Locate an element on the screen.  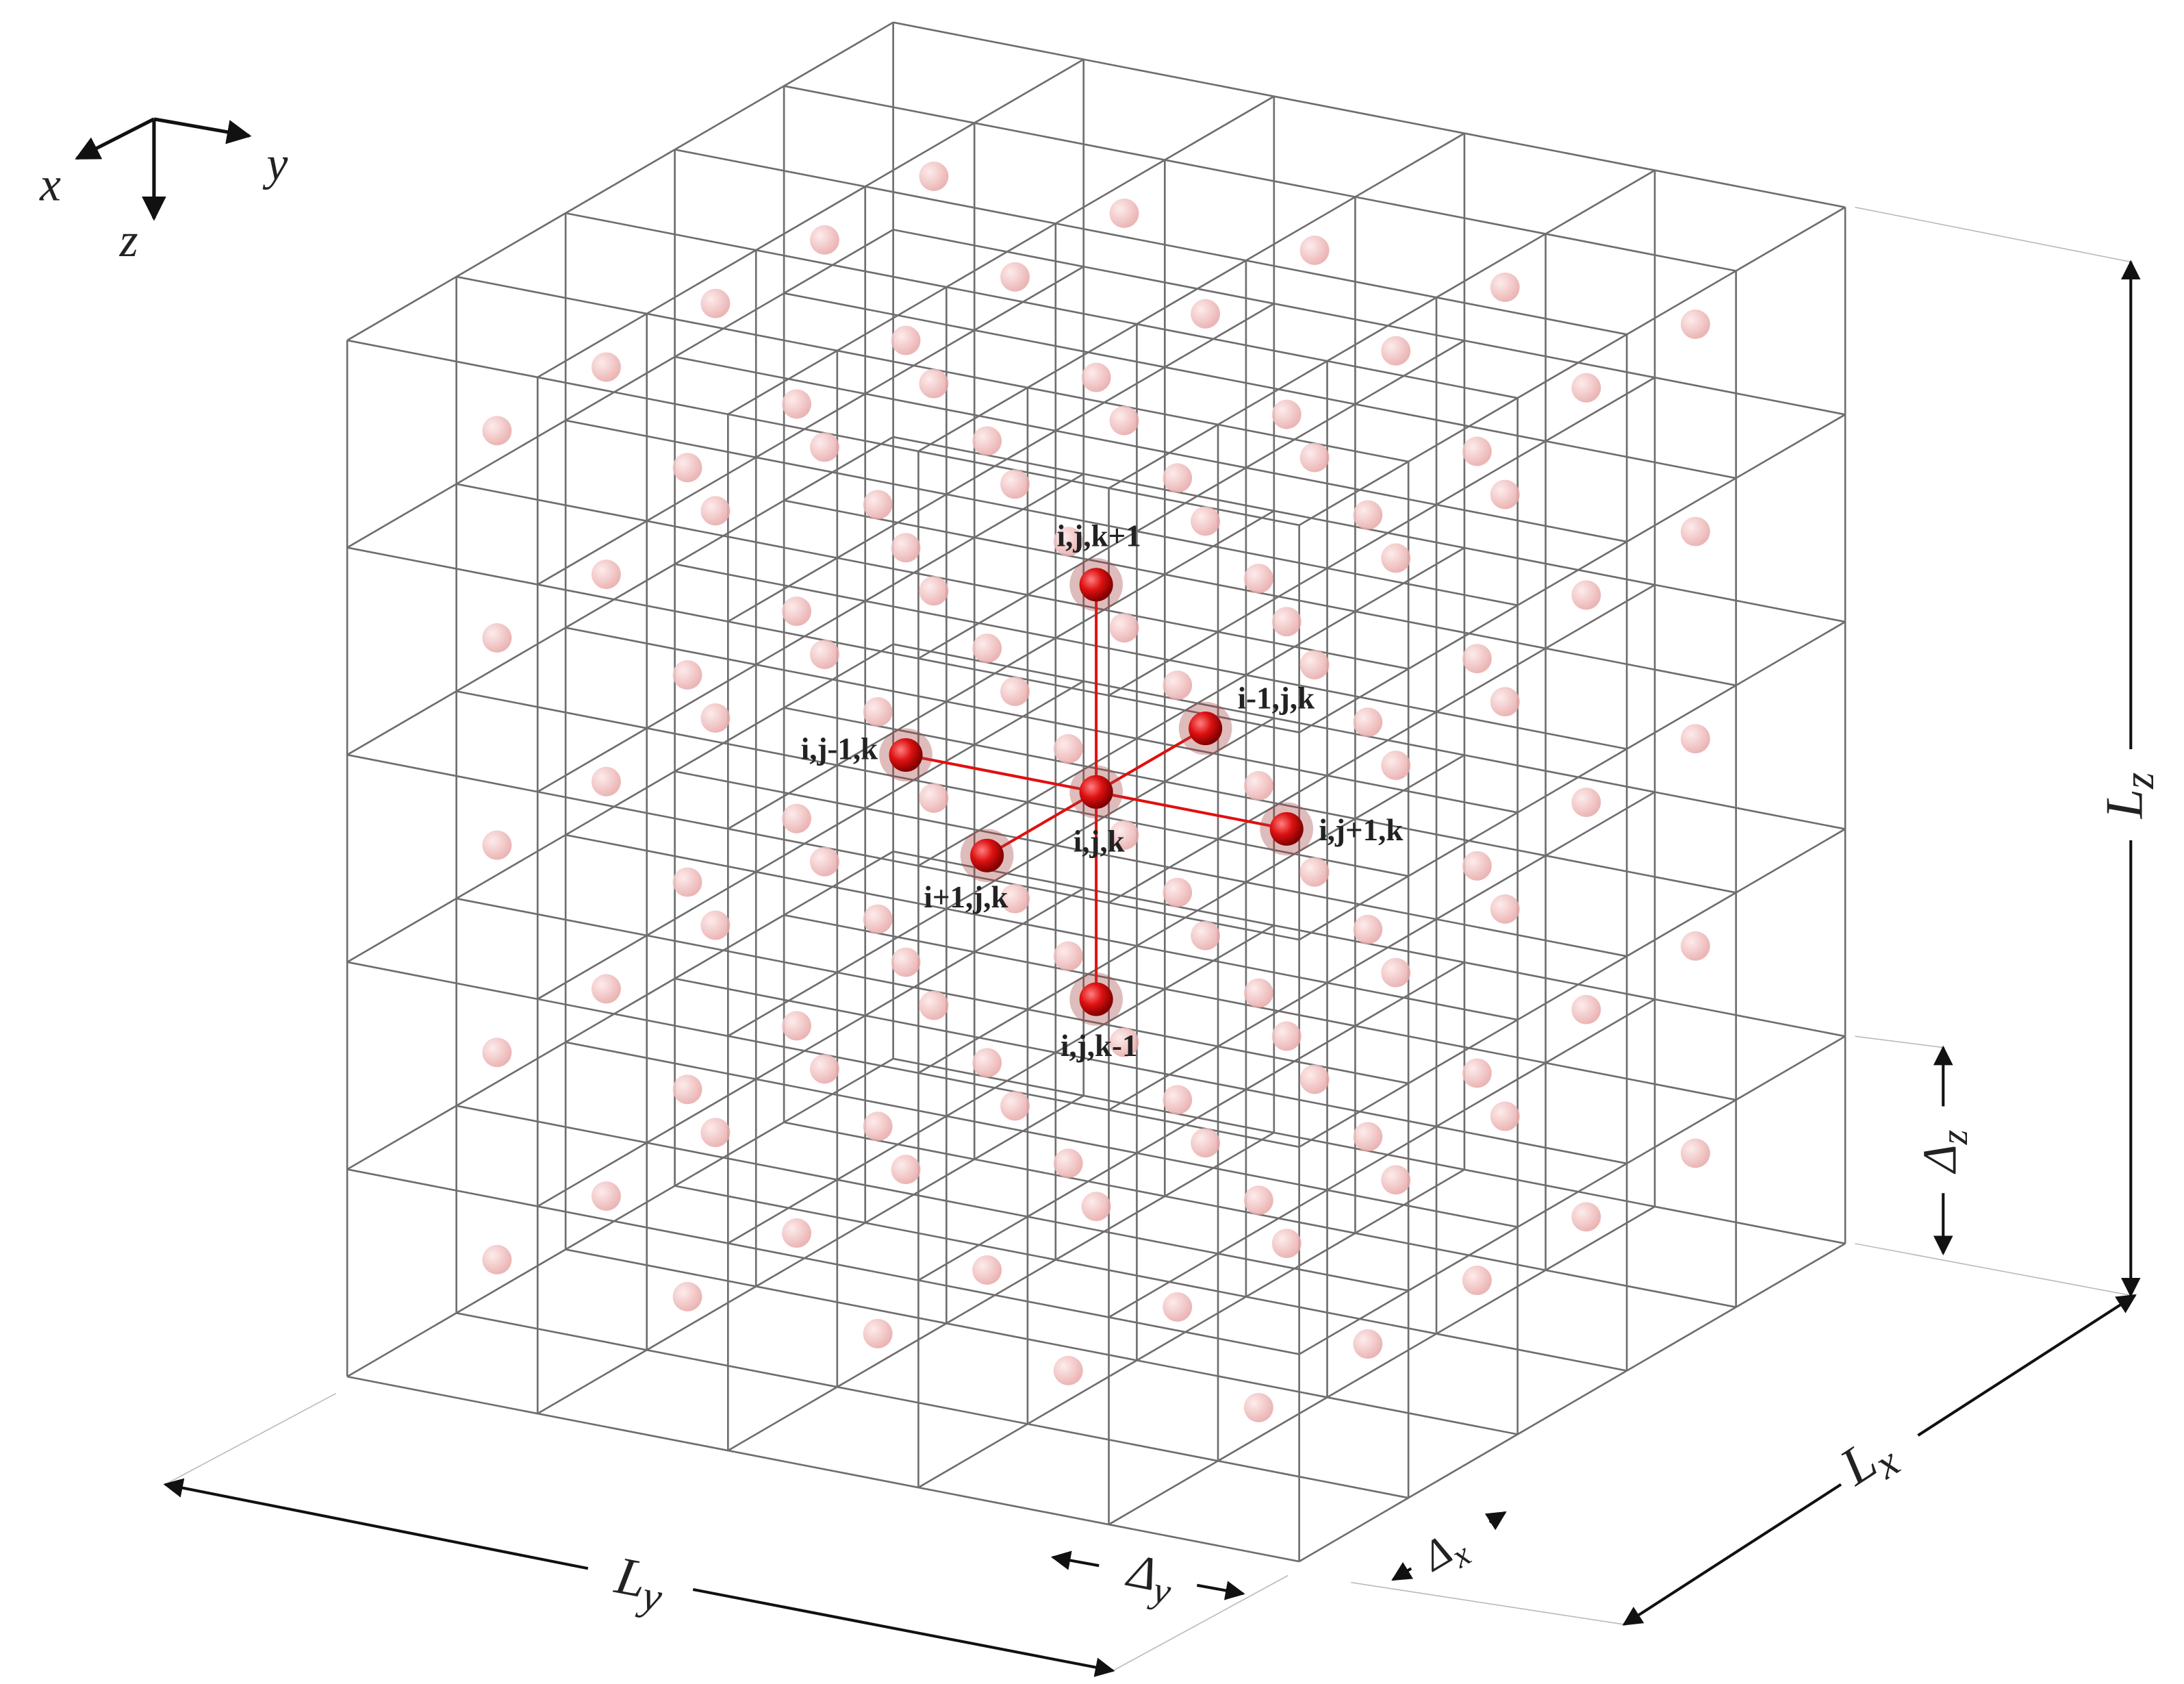
dim-main: L is located at coordinates (2124, 804).